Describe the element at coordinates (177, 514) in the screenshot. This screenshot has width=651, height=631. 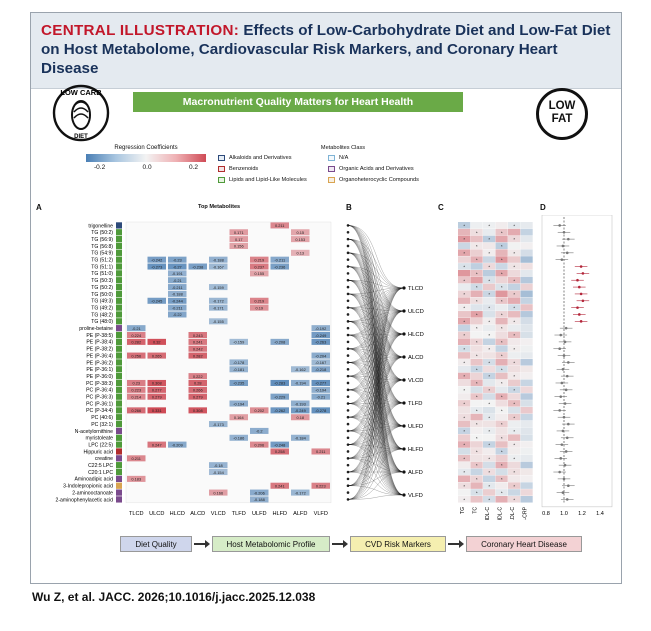
I see `diet-axis-label: HLCD` at that location.